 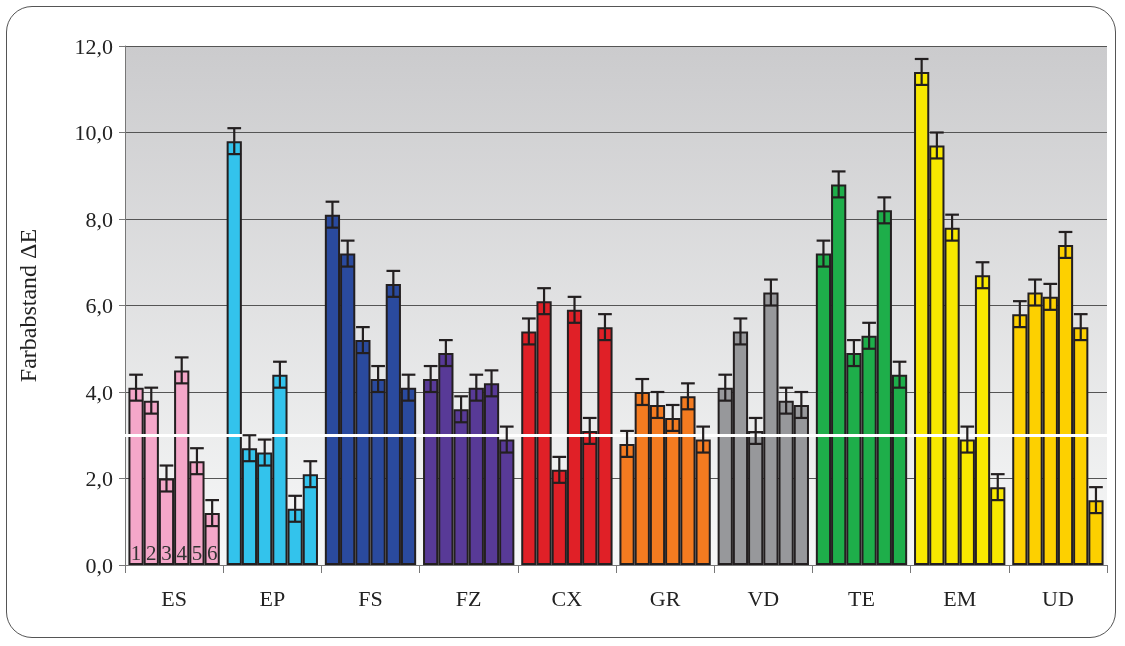 I want to click on x-tick-label: CX, so click(x=567, y=598).